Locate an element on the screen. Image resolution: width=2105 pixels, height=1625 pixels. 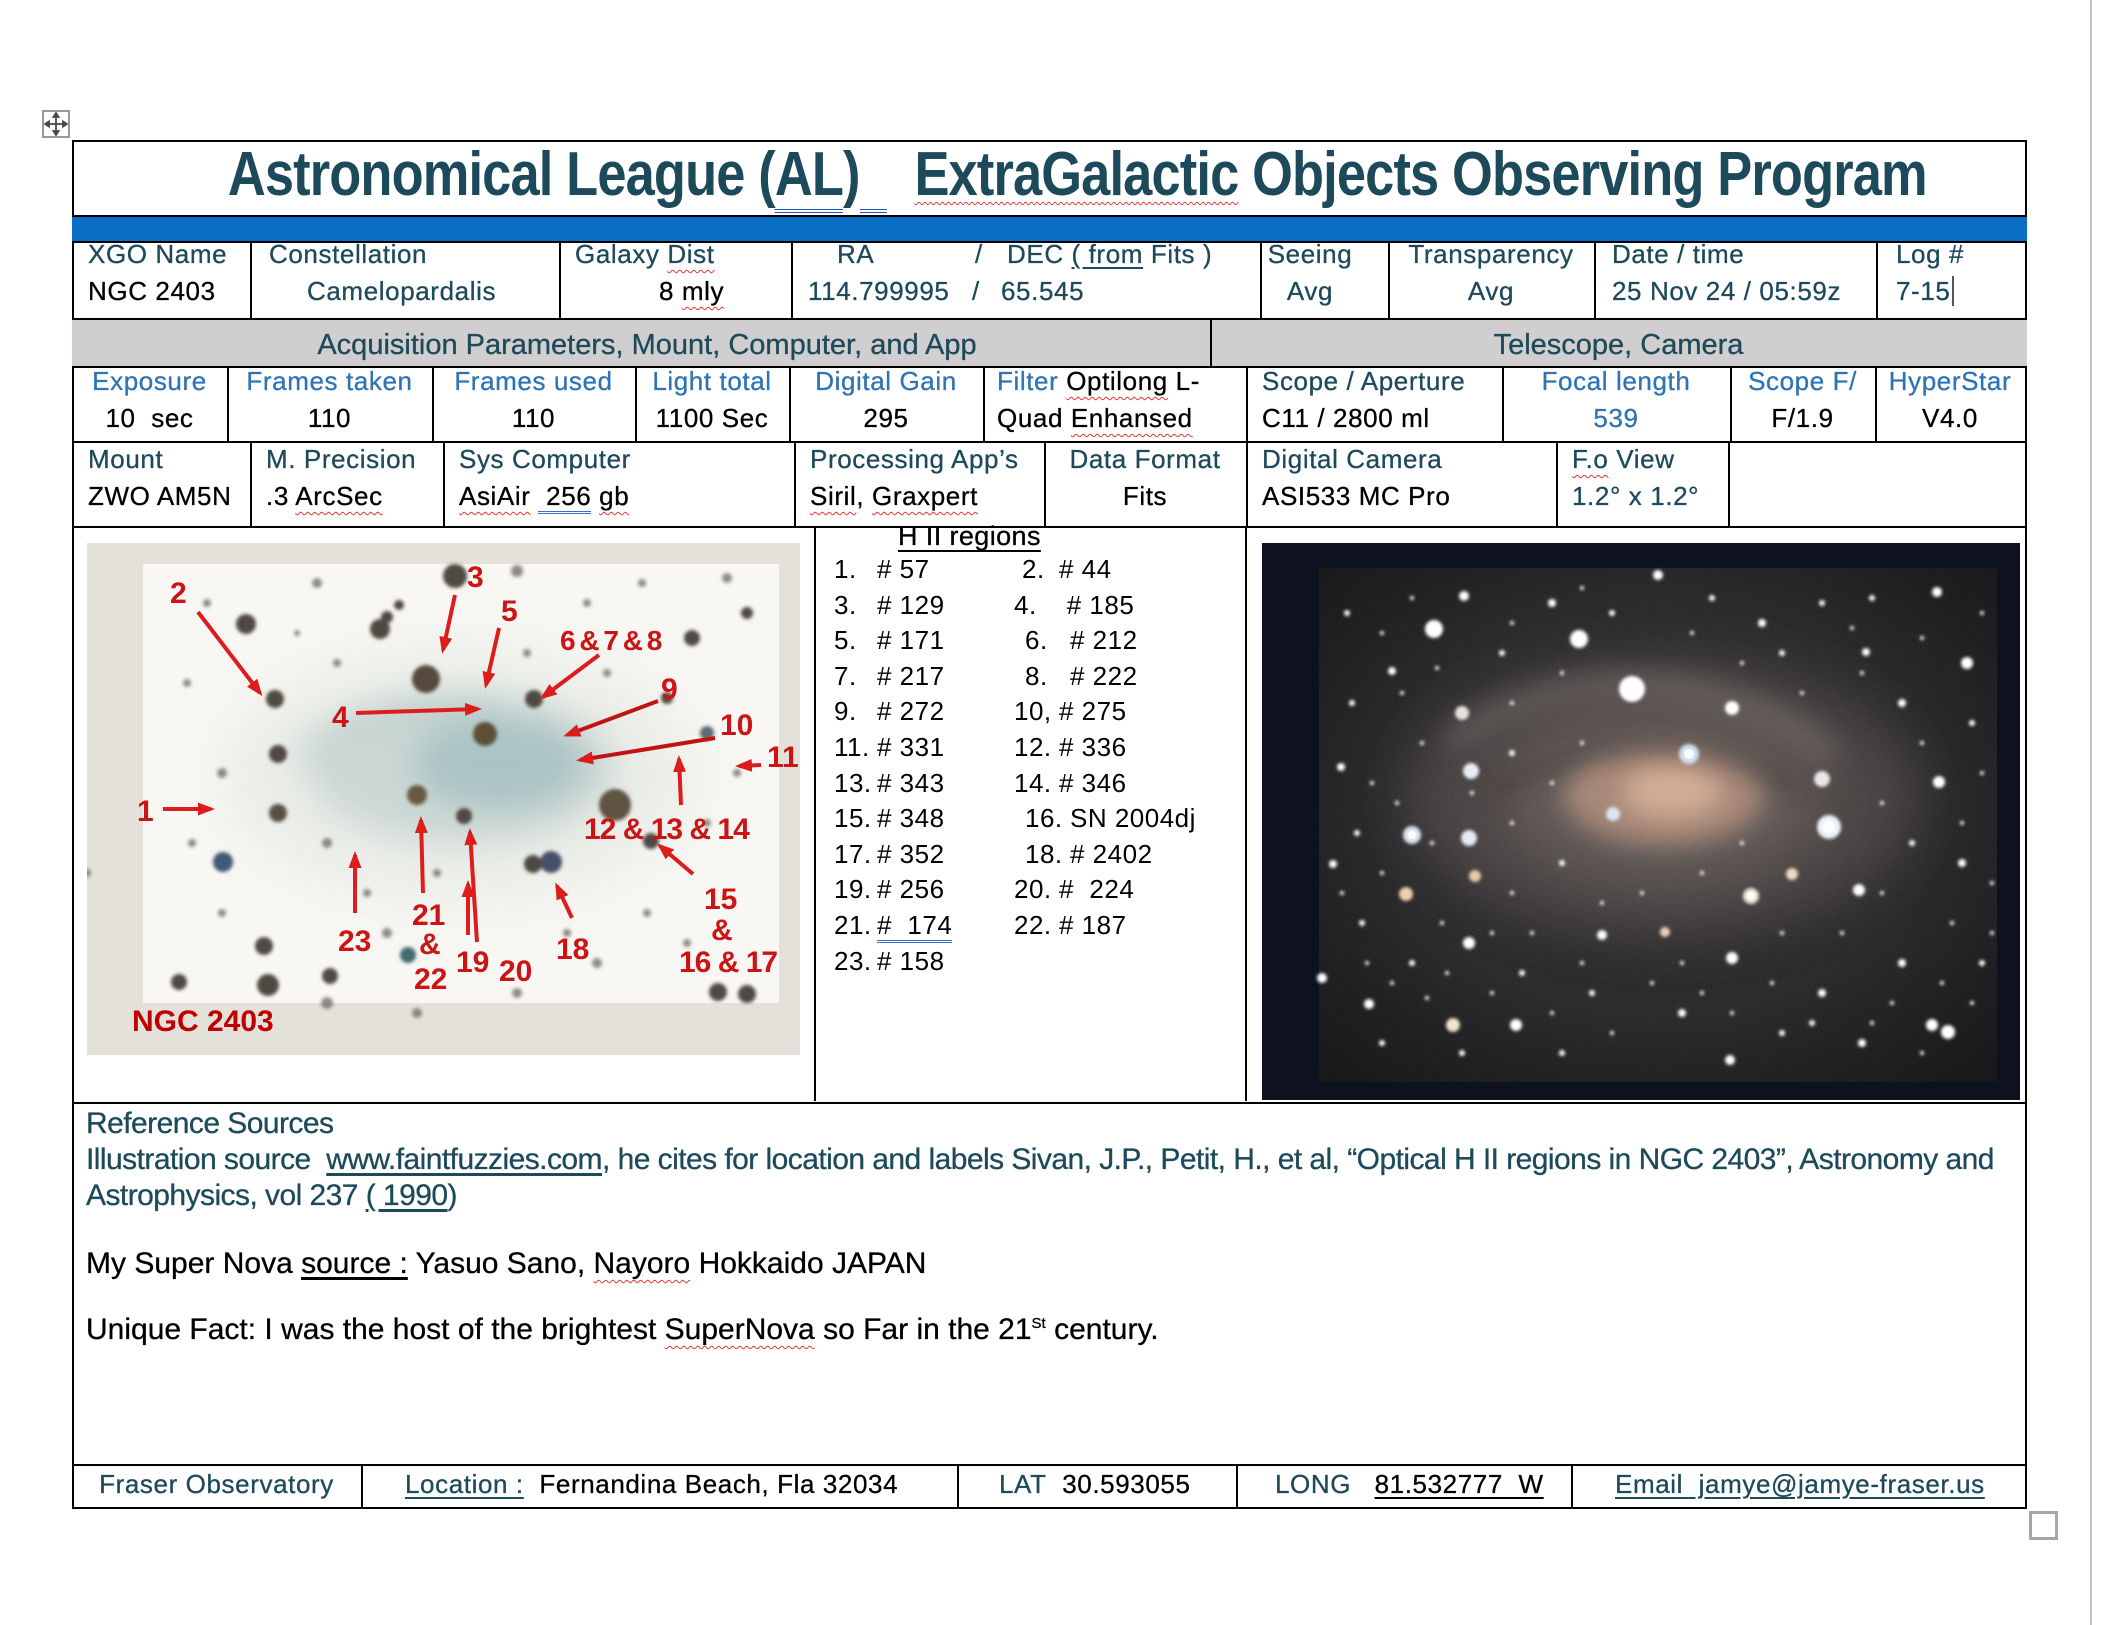
svg-text: 19 is located at coordinates (472, 962).